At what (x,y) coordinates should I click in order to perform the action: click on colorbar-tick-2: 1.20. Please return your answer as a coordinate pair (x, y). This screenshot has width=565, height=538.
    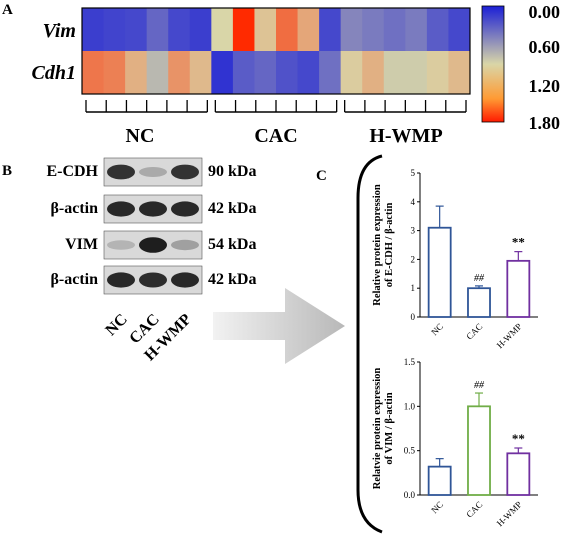
    Looking at the image, I should click on (545, 86).